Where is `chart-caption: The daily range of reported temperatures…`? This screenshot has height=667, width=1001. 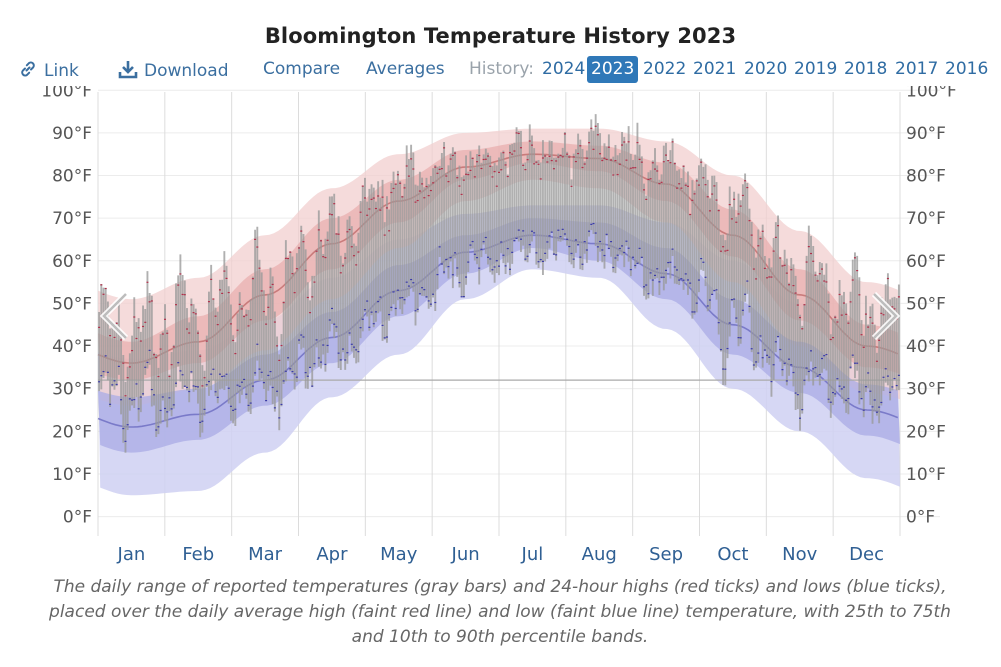 chart-caption: The daily range of reported temperatures… is located at coordinates (500, 612).